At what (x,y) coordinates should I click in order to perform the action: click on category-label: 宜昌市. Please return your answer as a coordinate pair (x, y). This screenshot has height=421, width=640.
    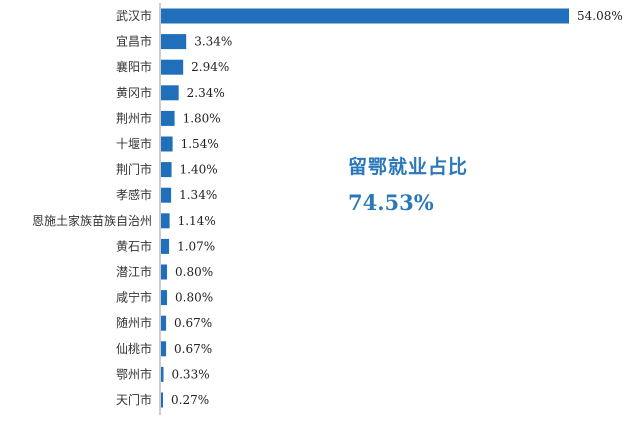
    Looking at the image, I should click on (134, 41).